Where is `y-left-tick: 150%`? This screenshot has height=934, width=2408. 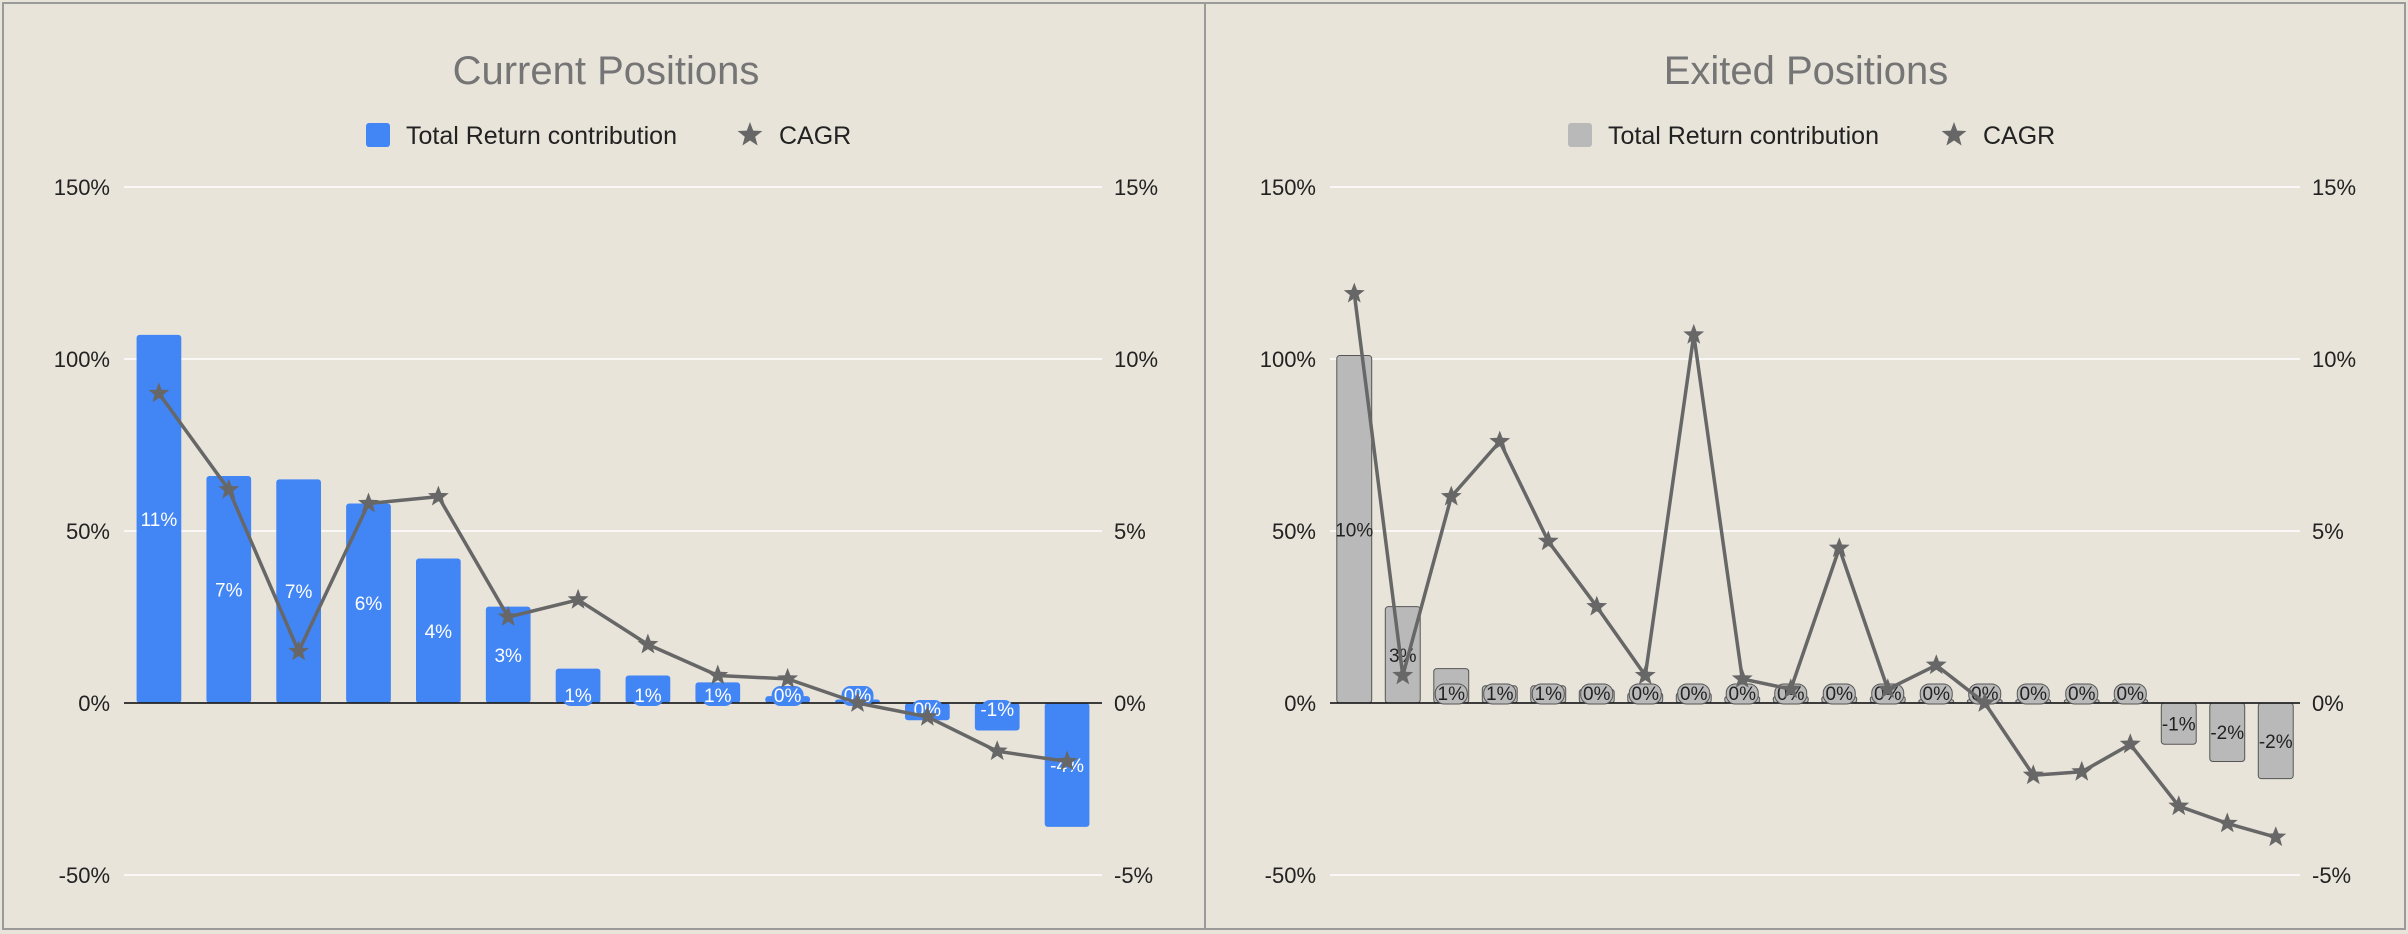 y-left-tick: 150% is located at coordinates (1288, 187).